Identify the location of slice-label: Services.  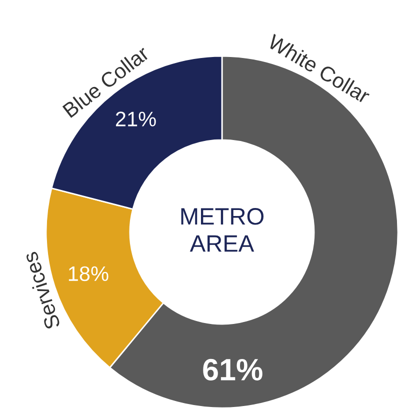
(41, 290).